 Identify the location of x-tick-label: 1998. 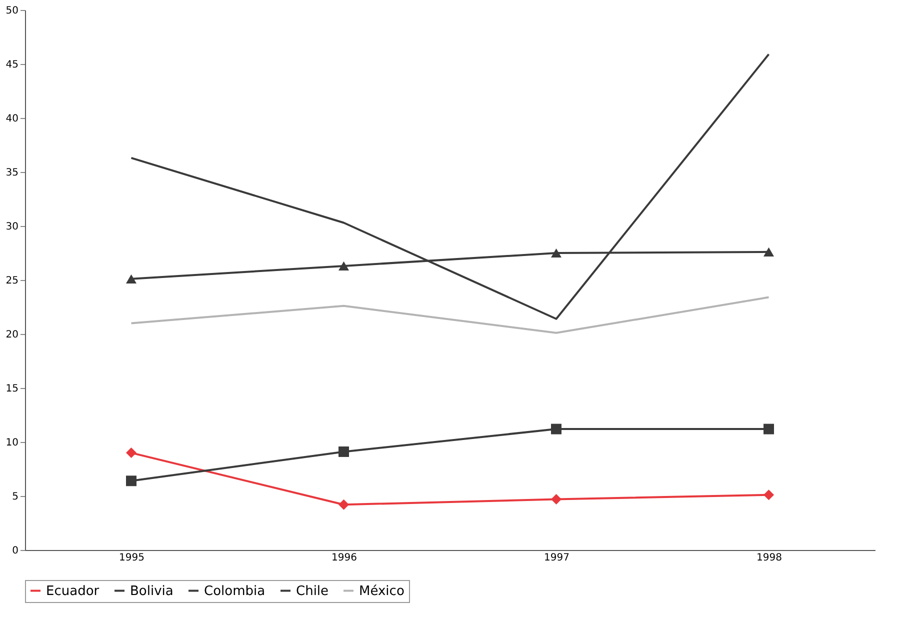
(769, 558).